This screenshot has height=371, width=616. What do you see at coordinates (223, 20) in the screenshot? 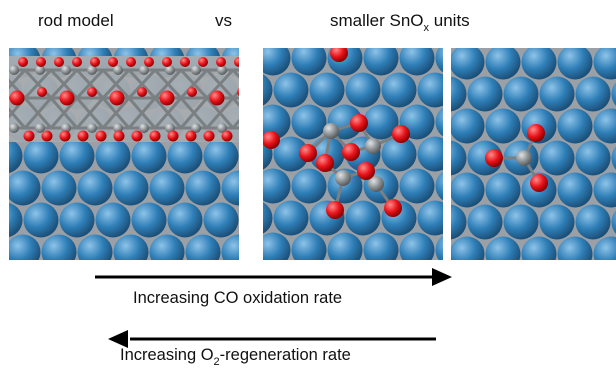
I see `vs-label: vs` at bounding box center [223, 20].